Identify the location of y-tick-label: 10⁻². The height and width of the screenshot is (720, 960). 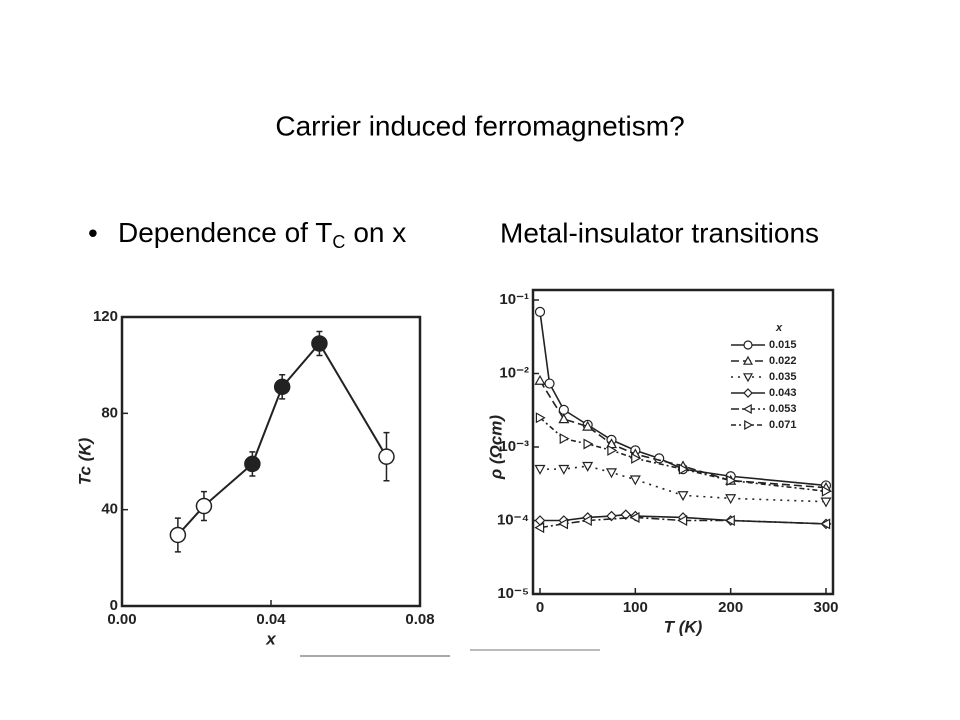
(514, 372).